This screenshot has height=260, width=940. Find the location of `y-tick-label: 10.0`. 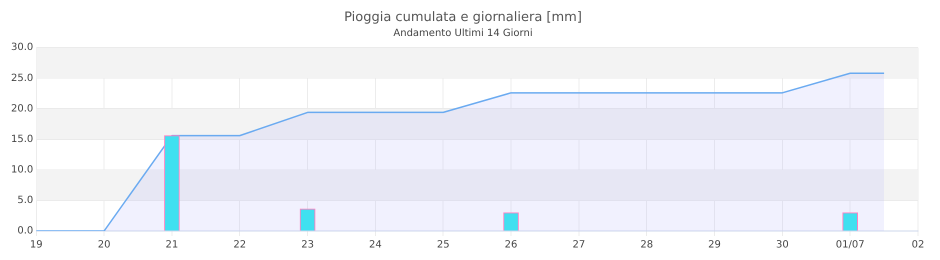

y-tick-label: 10.0 is located at coordinates (22, 170).